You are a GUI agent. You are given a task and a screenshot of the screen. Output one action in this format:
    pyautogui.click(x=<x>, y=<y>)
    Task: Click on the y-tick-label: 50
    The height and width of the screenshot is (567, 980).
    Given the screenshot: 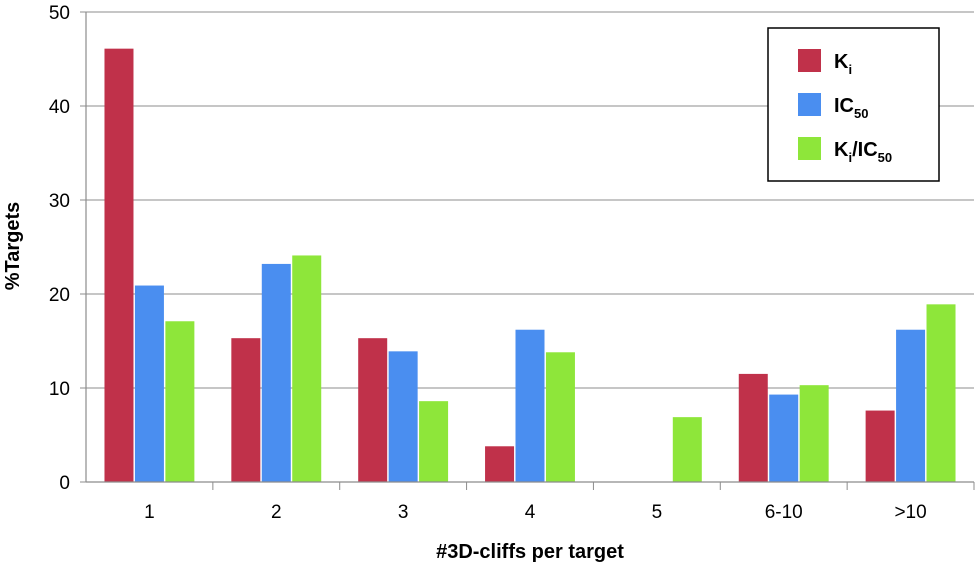 What is the action you would take?
    pyautogui.click(x=59, y=13)
    